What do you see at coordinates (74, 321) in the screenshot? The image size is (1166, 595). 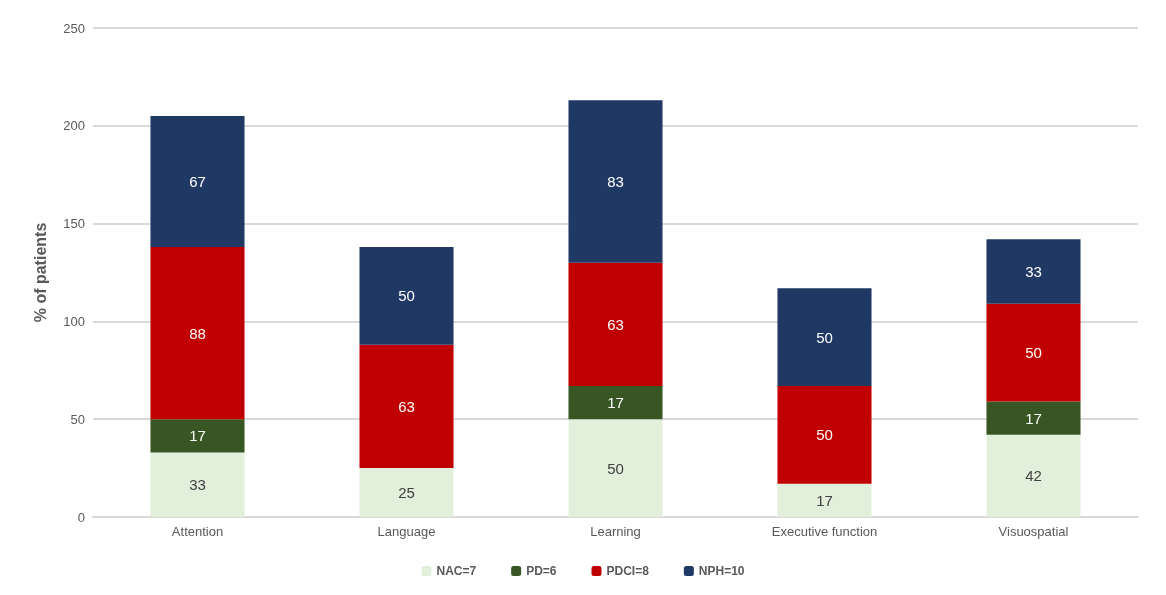 I see `y-tick-label: 100` at bounding box center [74, 321].